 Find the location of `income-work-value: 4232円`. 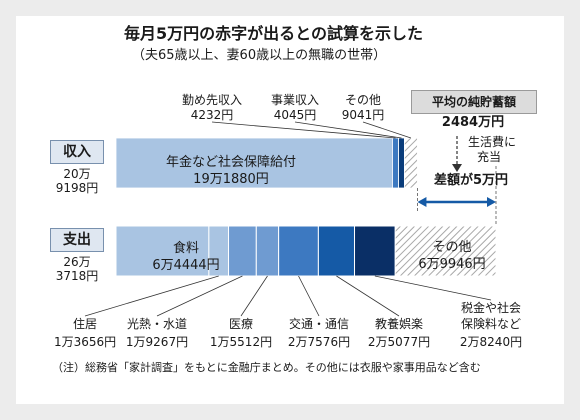

income-work-value: 4232円 is located at coordinates (212, 115).